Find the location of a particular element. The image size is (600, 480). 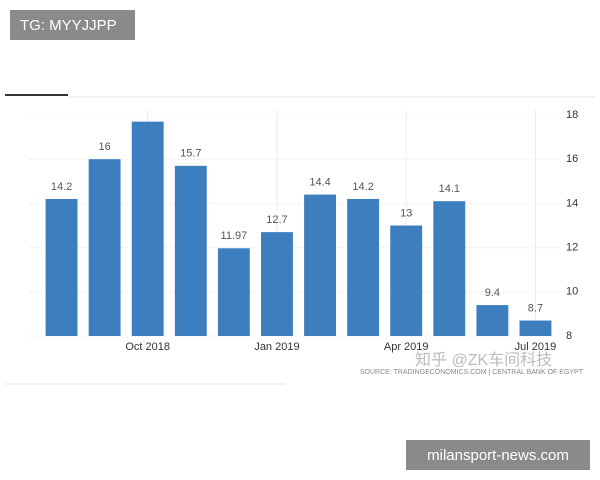

y-tick-label: 10 is located at coordinates (572, 292).